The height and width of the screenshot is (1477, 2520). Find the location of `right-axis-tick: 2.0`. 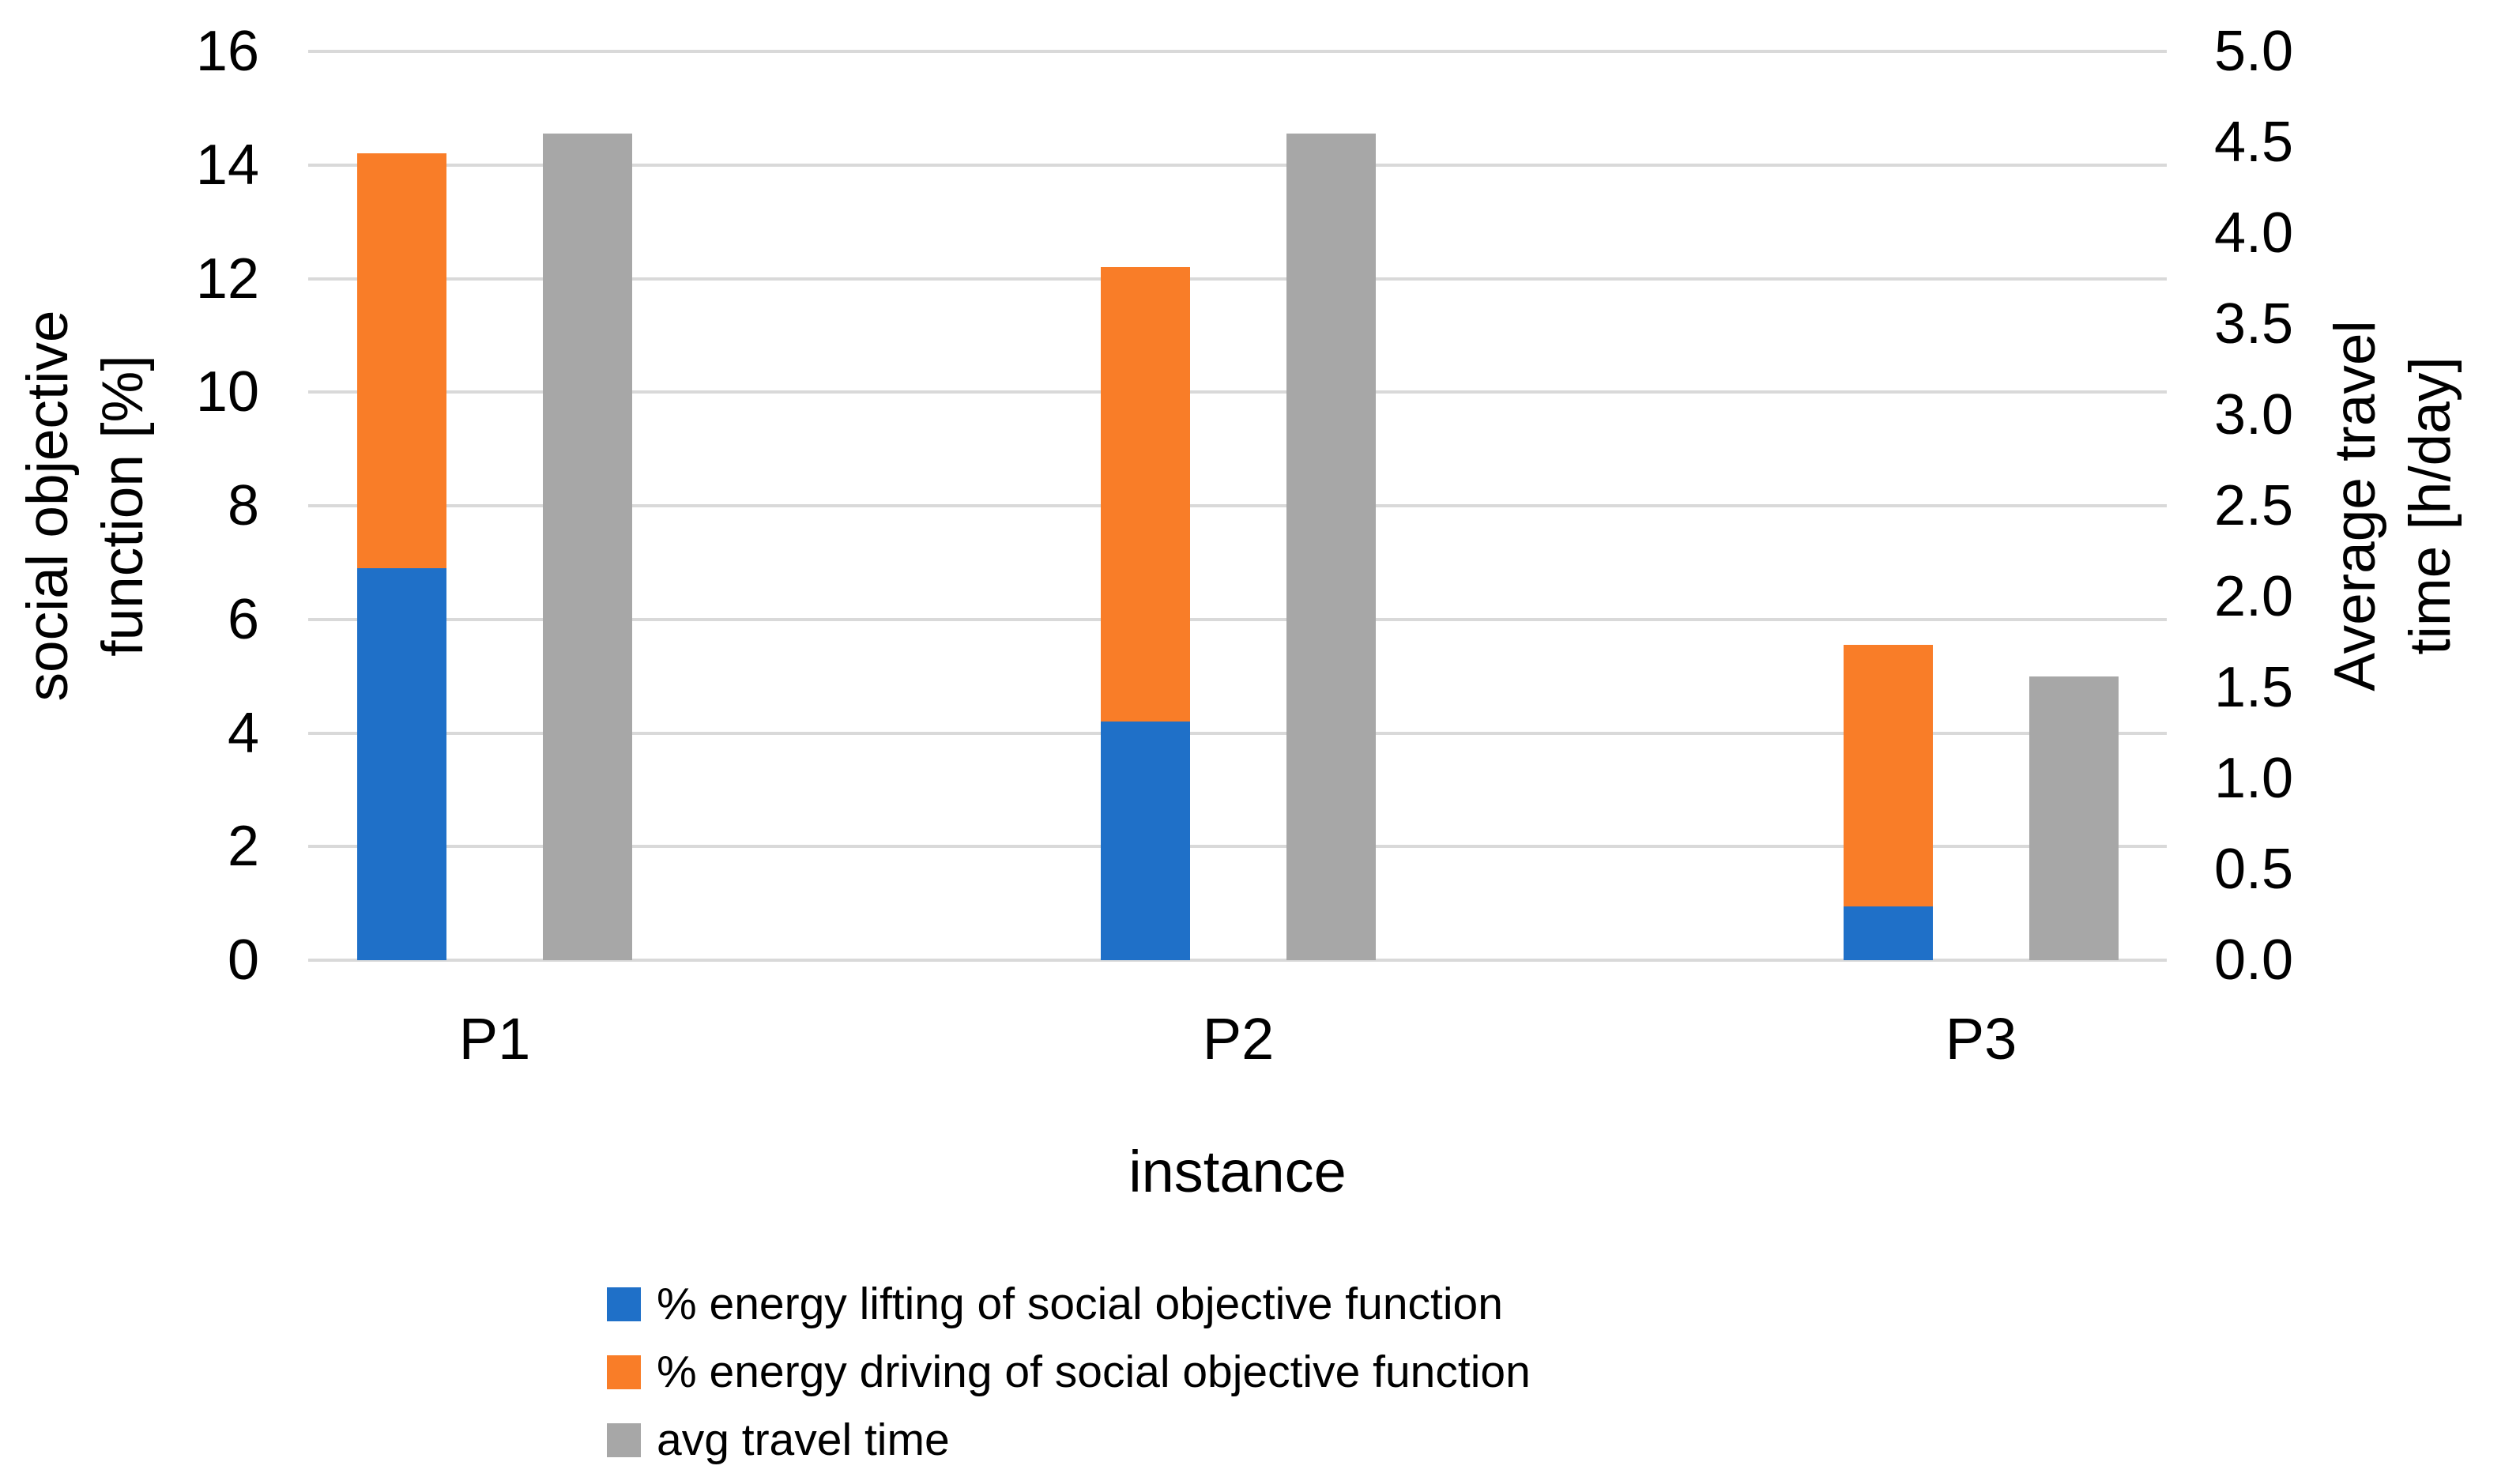

right-axis-tick: 2.0 is located at coordinates (2254, 596).